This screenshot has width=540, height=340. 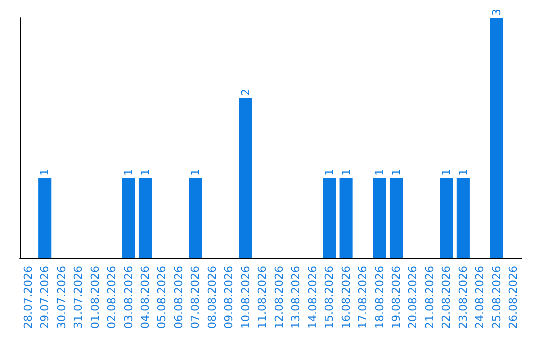 I want to click on x-tick-label: 22.08.2026, so click(x=447, y=298).